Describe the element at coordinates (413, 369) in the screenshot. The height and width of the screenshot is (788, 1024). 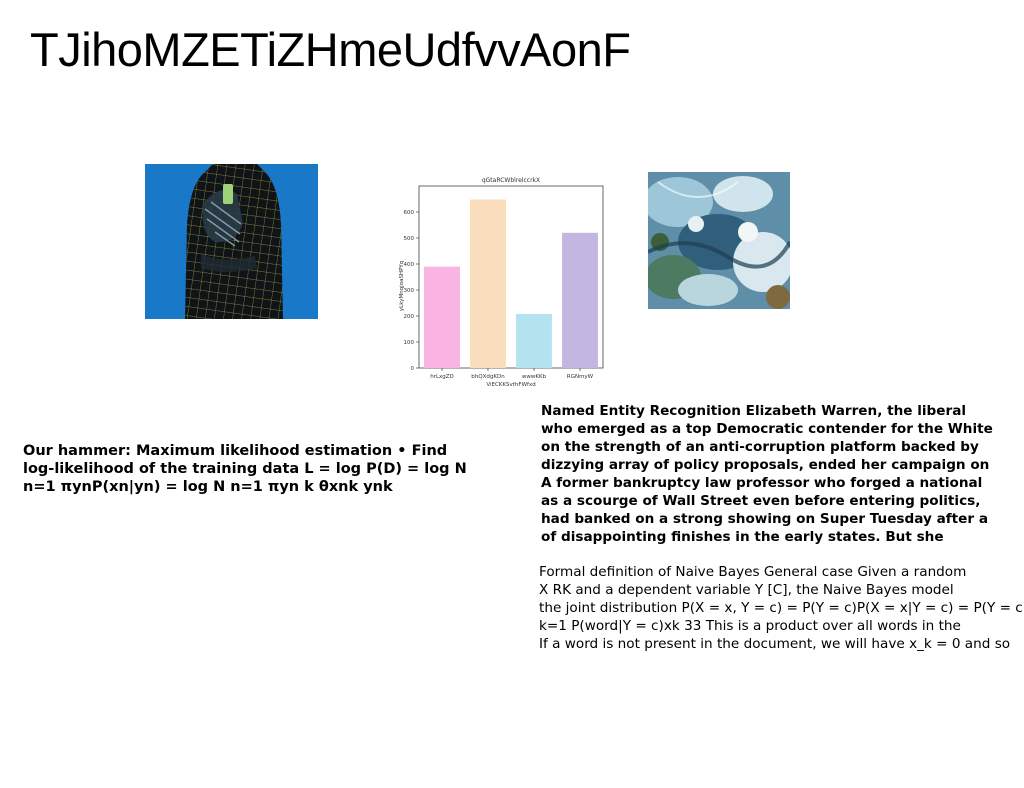
I see `y-tick-label: 0` at that location.